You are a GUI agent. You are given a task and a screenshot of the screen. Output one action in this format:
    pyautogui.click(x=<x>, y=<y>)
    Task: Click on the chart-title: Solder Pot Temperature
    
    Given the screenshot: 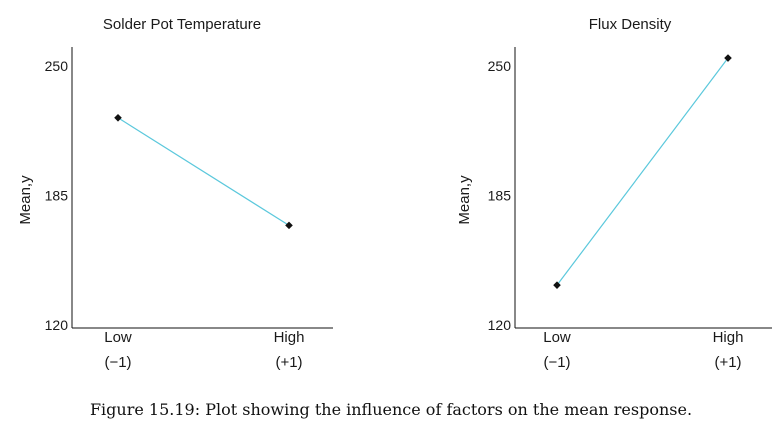 What is the action you would take?
    pyautogui.click(x=182, y=24)
    